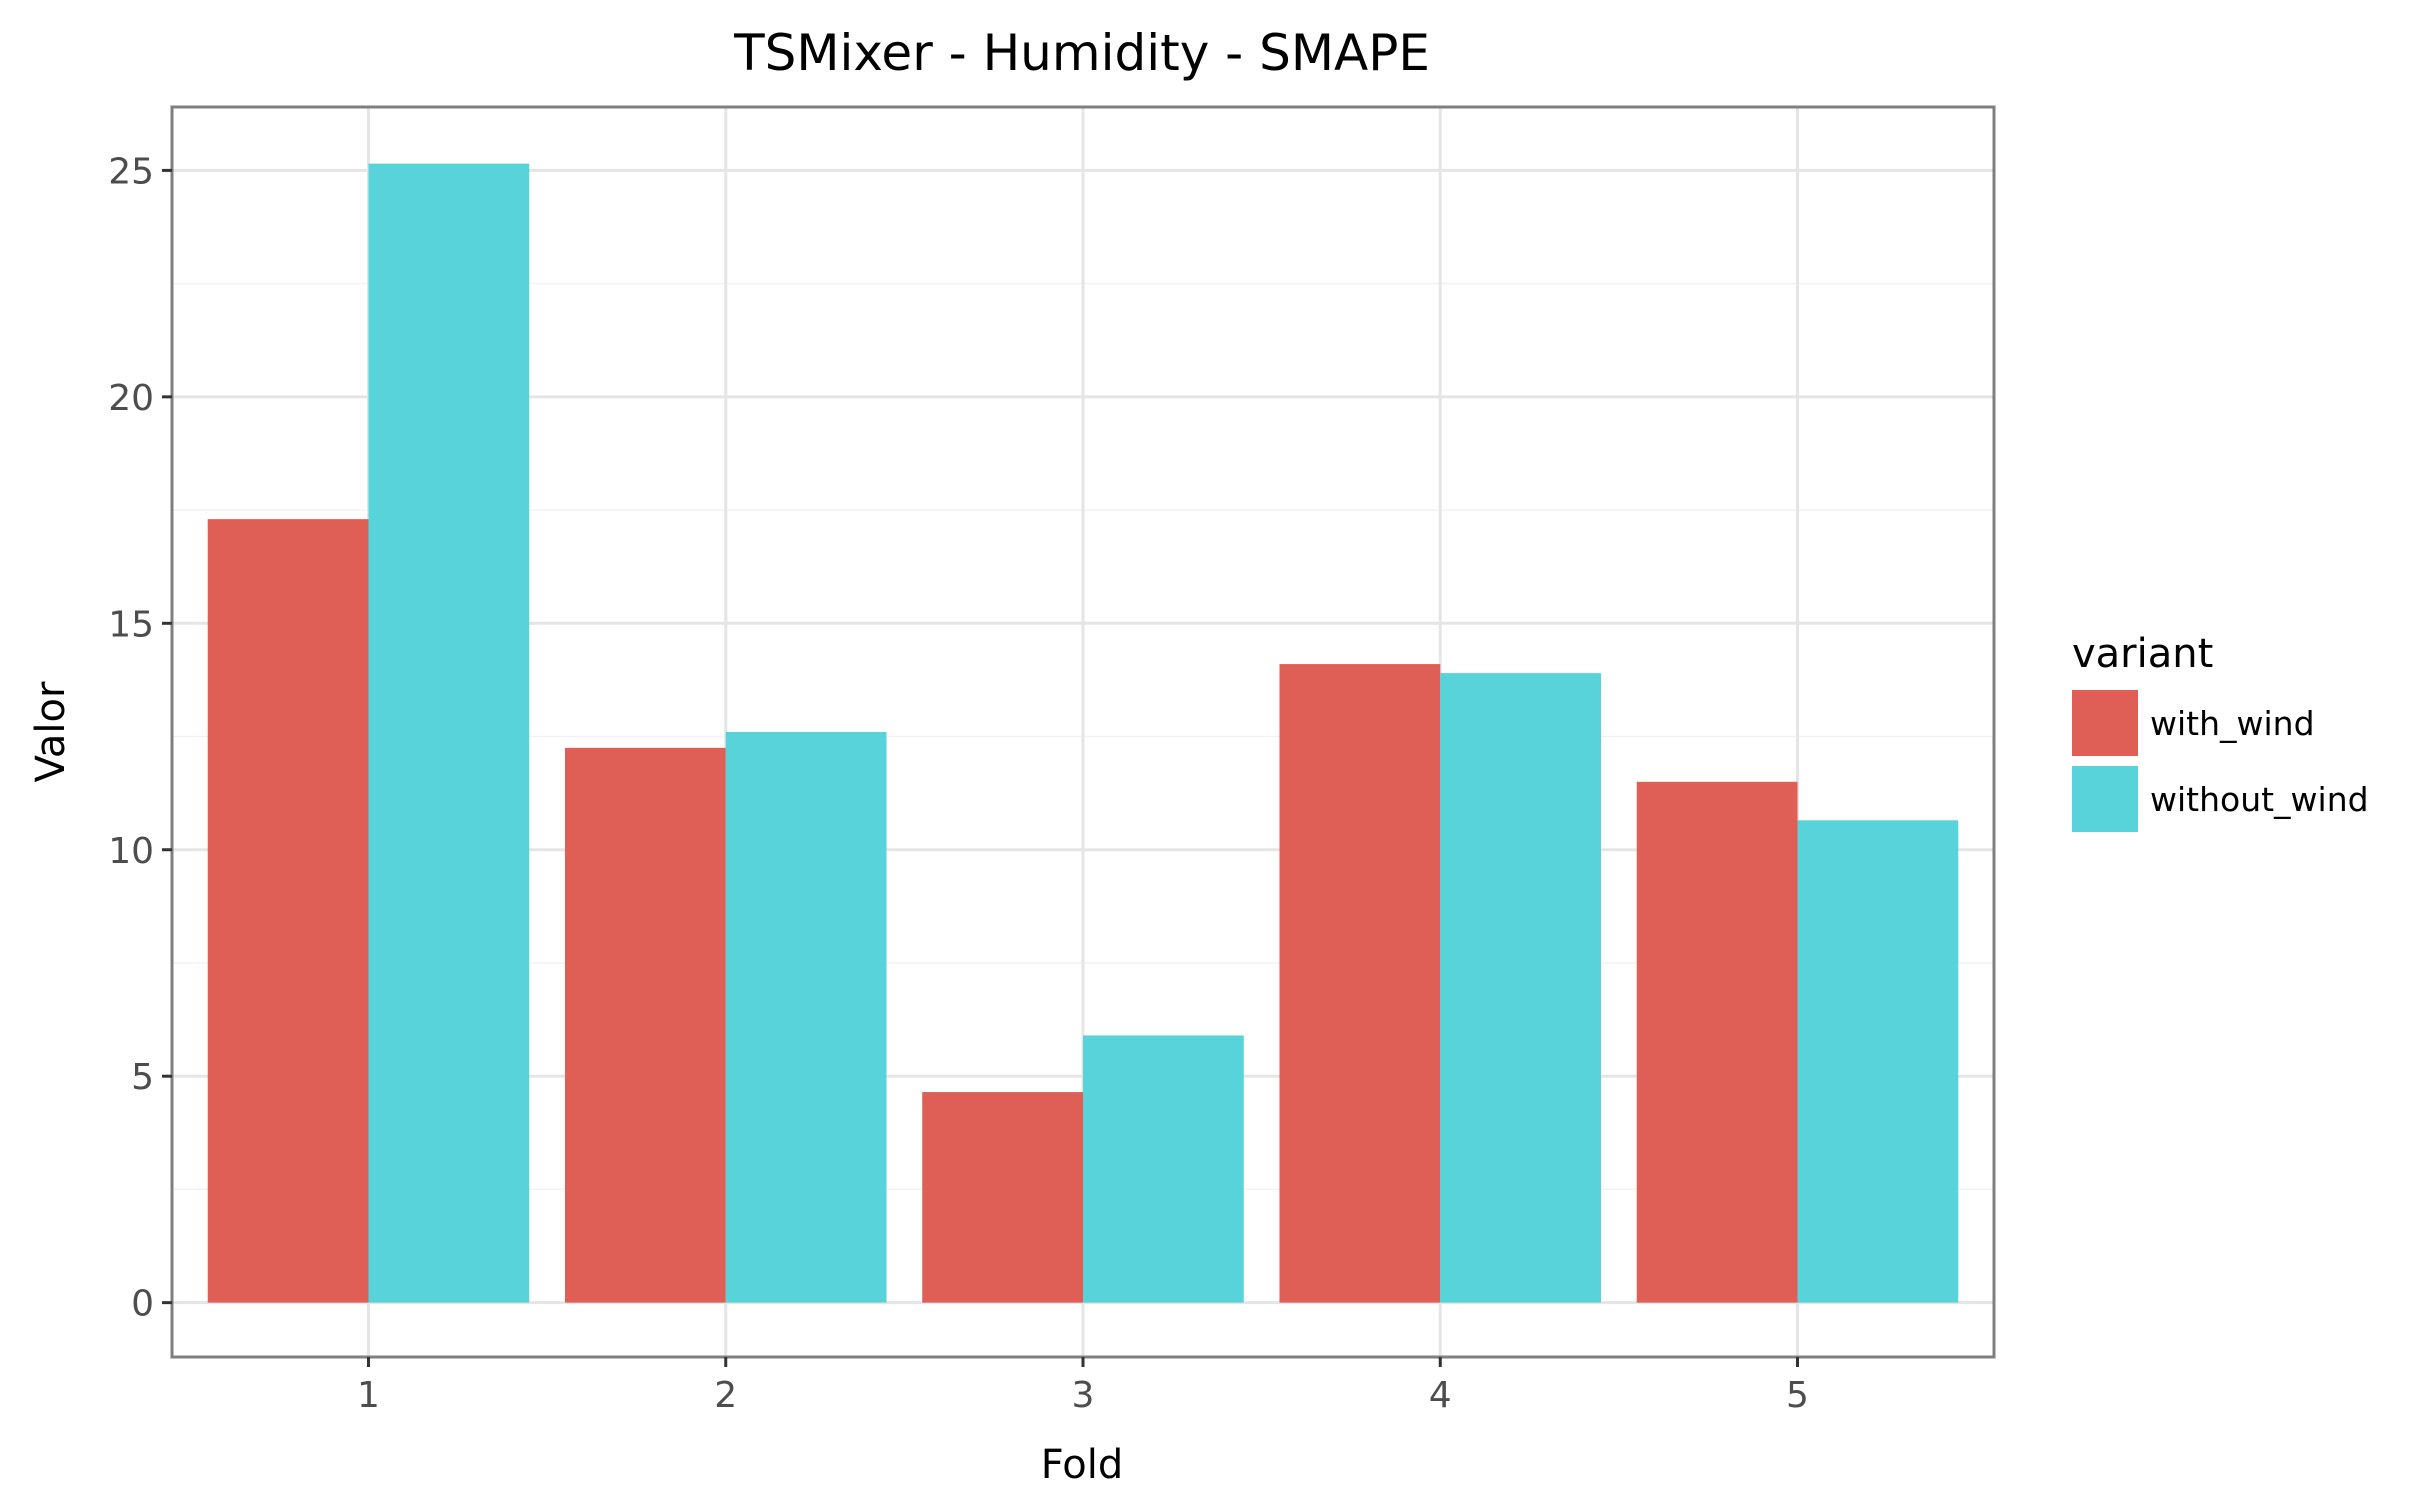 Image resolution: width=2411 pixels, height=1511 pixels. Describe the element at coordinates (140, 738) in the screenshot. I see `y-axis-ticks: 0 5 10 15 20 25` at that location.